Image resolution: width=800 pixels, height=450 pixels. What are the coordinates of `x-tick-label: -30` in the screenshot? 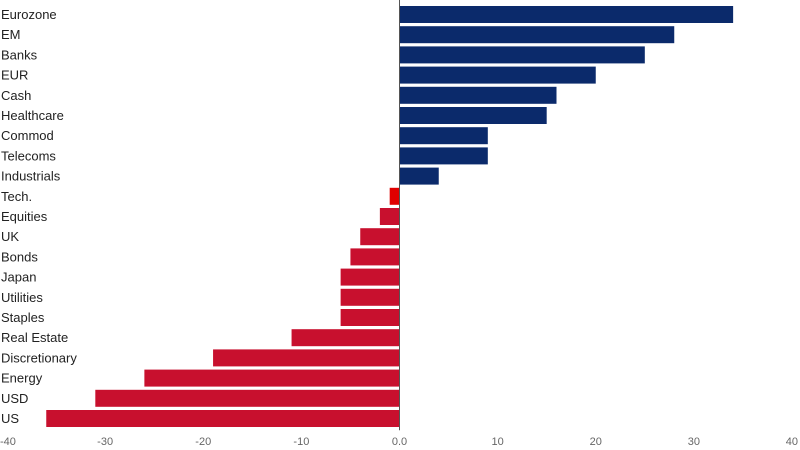 It's located at (105, 442).